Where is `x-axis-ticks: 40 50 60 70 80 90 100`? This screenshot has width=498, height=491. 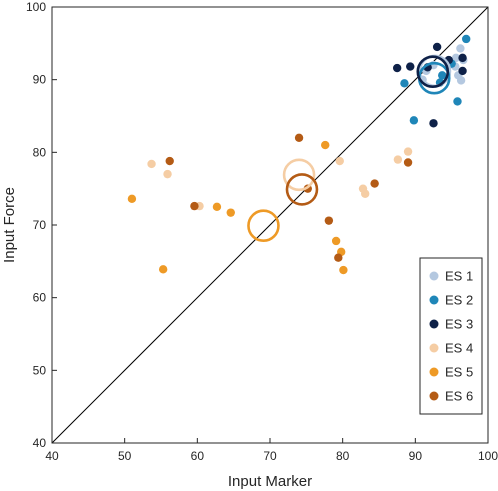 x-axis-ticks: 40 50 60 70 80 90 100 is located at coordinates (271, 450).